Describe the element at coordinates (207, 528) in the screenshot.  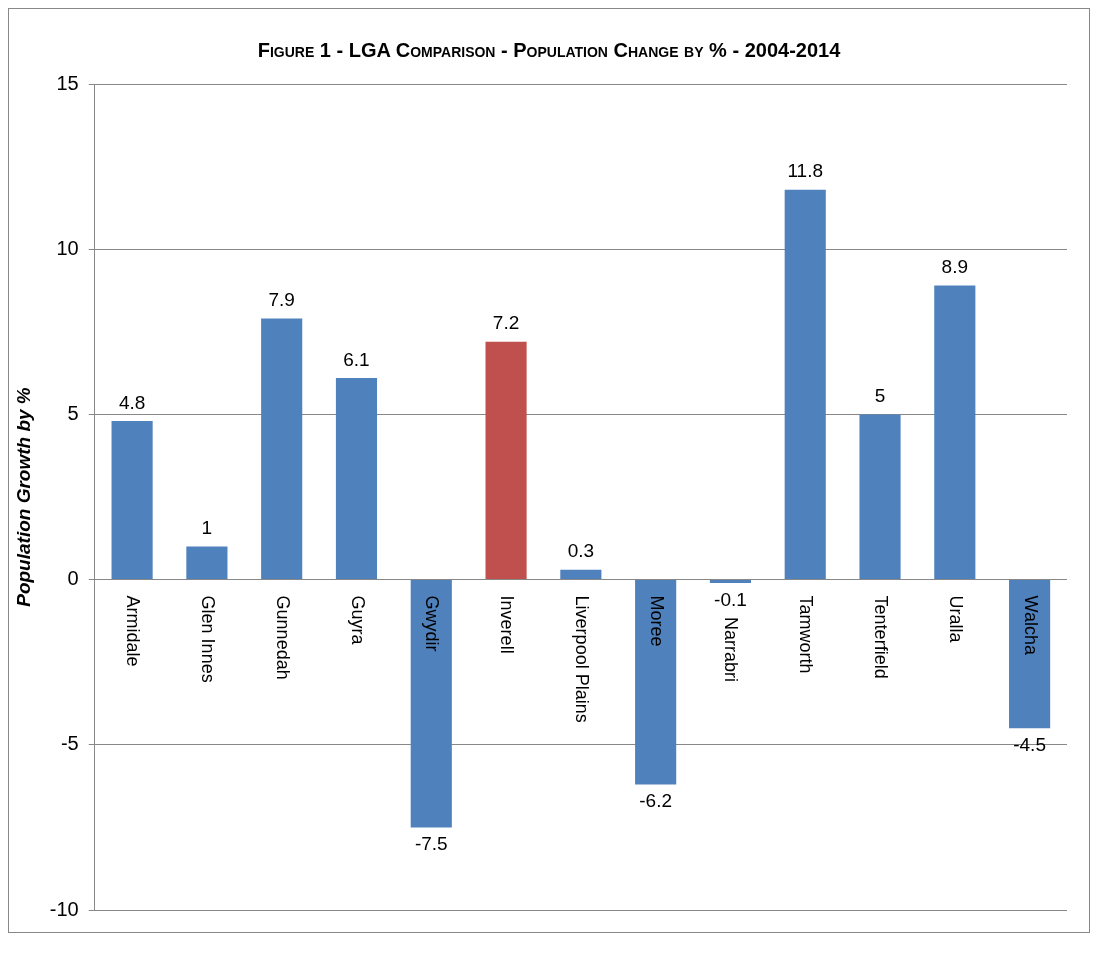
I see `data-label: 1` at that location.